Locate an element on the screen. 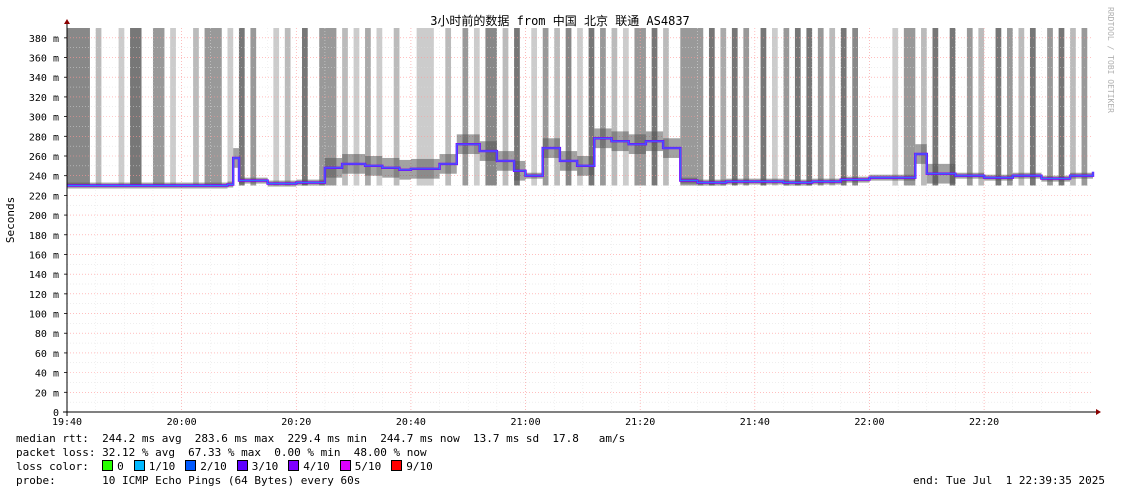  loss-color-item-label: 3/10 is located at coordinates (265, 466).